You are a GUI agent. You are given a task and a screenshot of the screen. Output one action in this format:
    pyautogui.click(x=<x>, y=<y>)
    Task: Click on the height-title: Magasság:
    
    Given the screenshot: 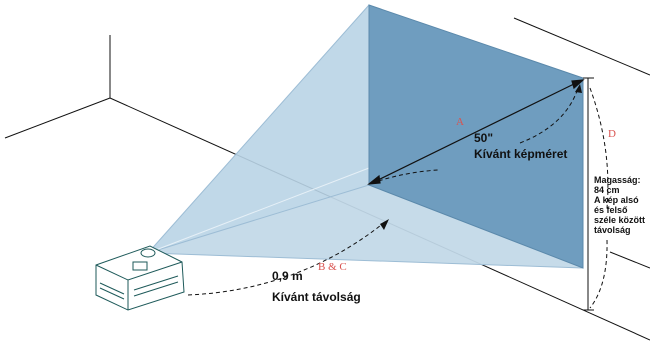 What is the action you would take?
    pyautogui.click(x=617, y=180)
    